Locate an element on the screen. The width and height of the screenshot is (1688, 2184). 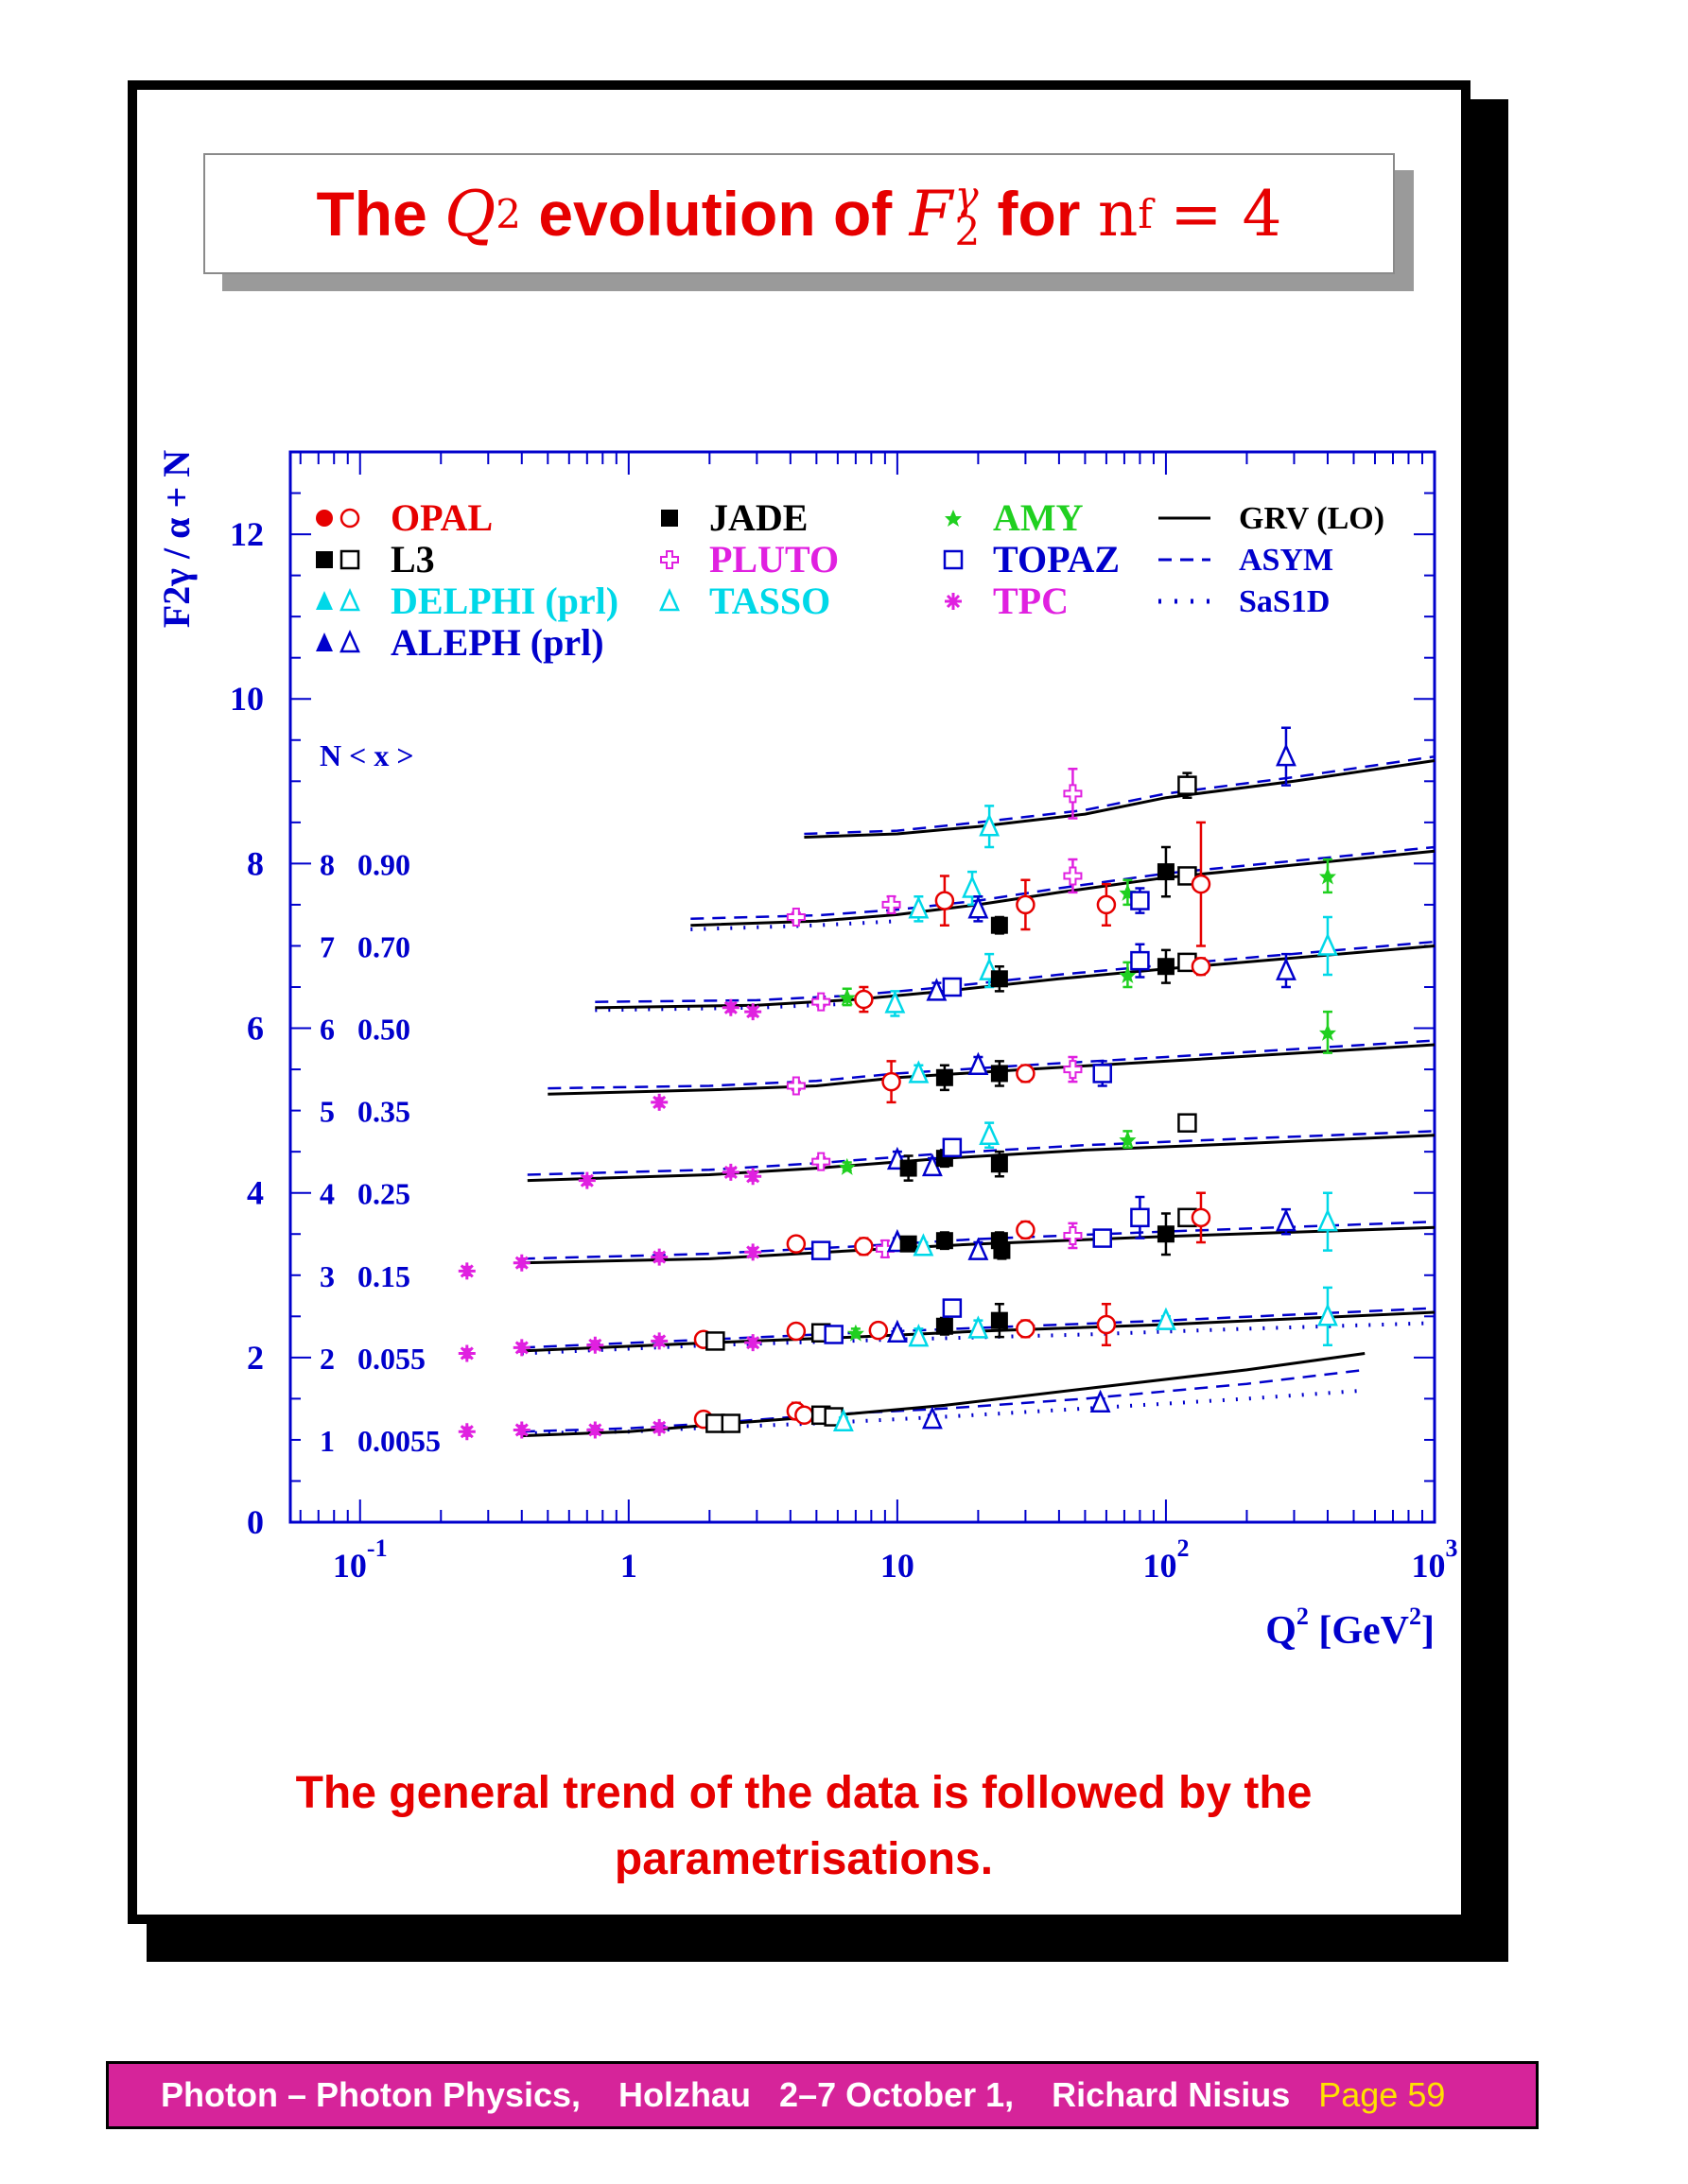
legend-label-grv: GRV (LO) is located at coordinates (1311, 518).